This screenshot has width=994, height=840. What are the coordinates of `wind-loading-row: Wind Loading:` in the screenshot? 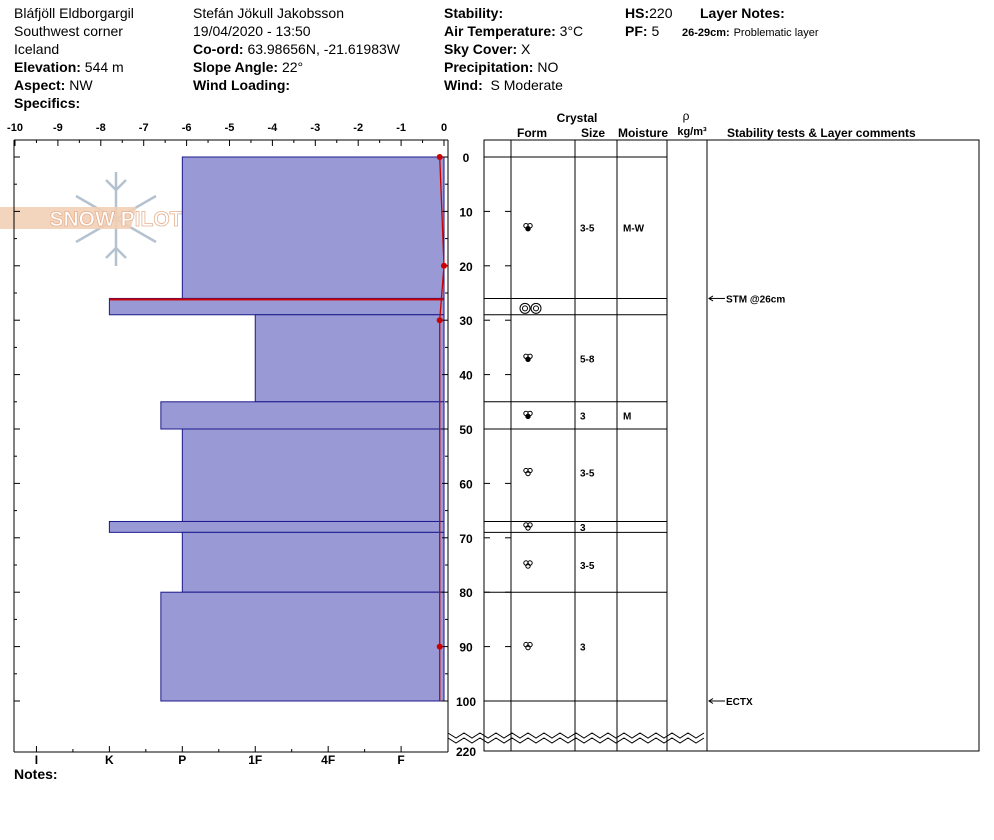 It's located at (242, 85).